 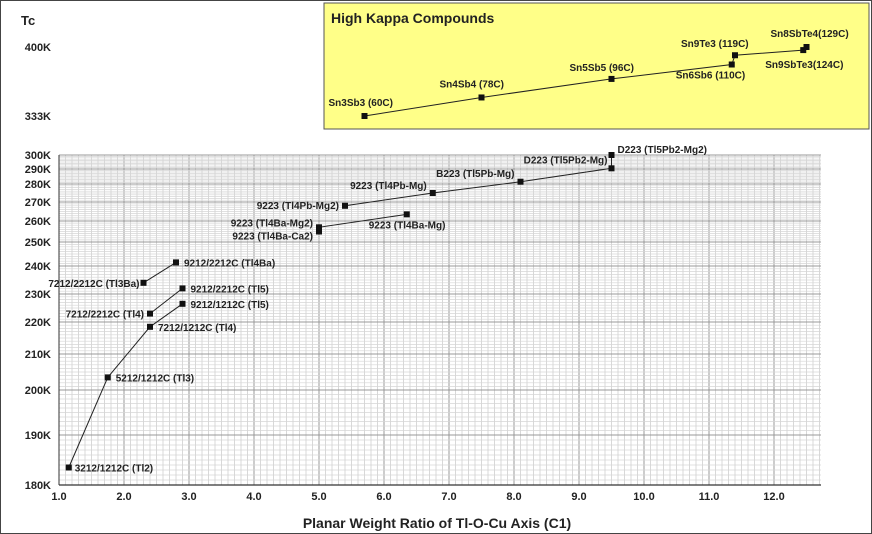 I want to click on series-5-point-label: D223 (Tl5Pb2-Mg2), so click(x=662, y=150).